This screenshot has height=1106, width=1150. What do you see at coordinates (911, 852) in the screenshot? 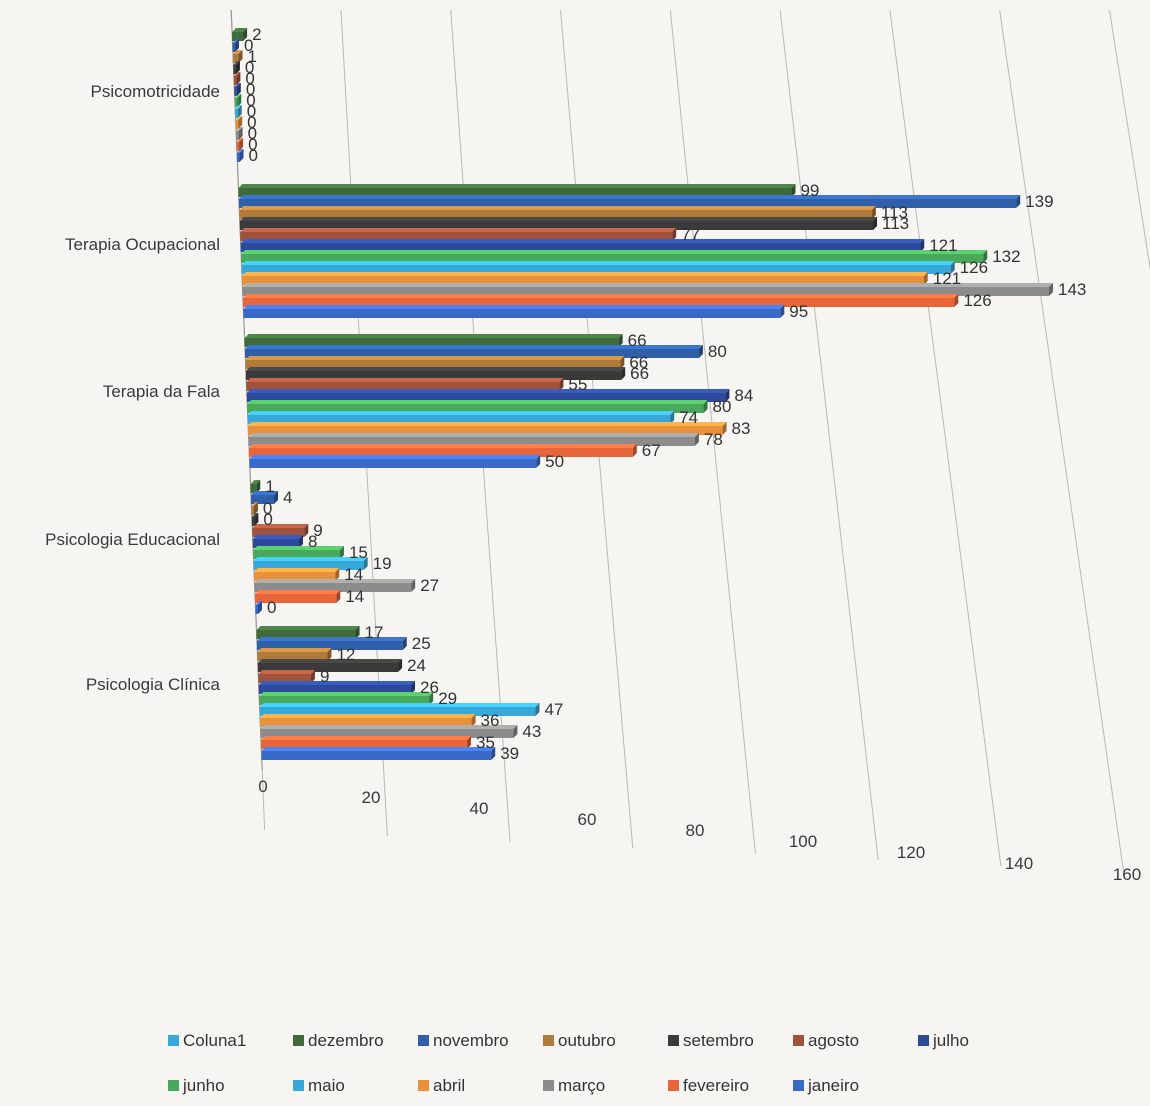
I see `x-tick-label: 120` at bounding box center [911, 852].